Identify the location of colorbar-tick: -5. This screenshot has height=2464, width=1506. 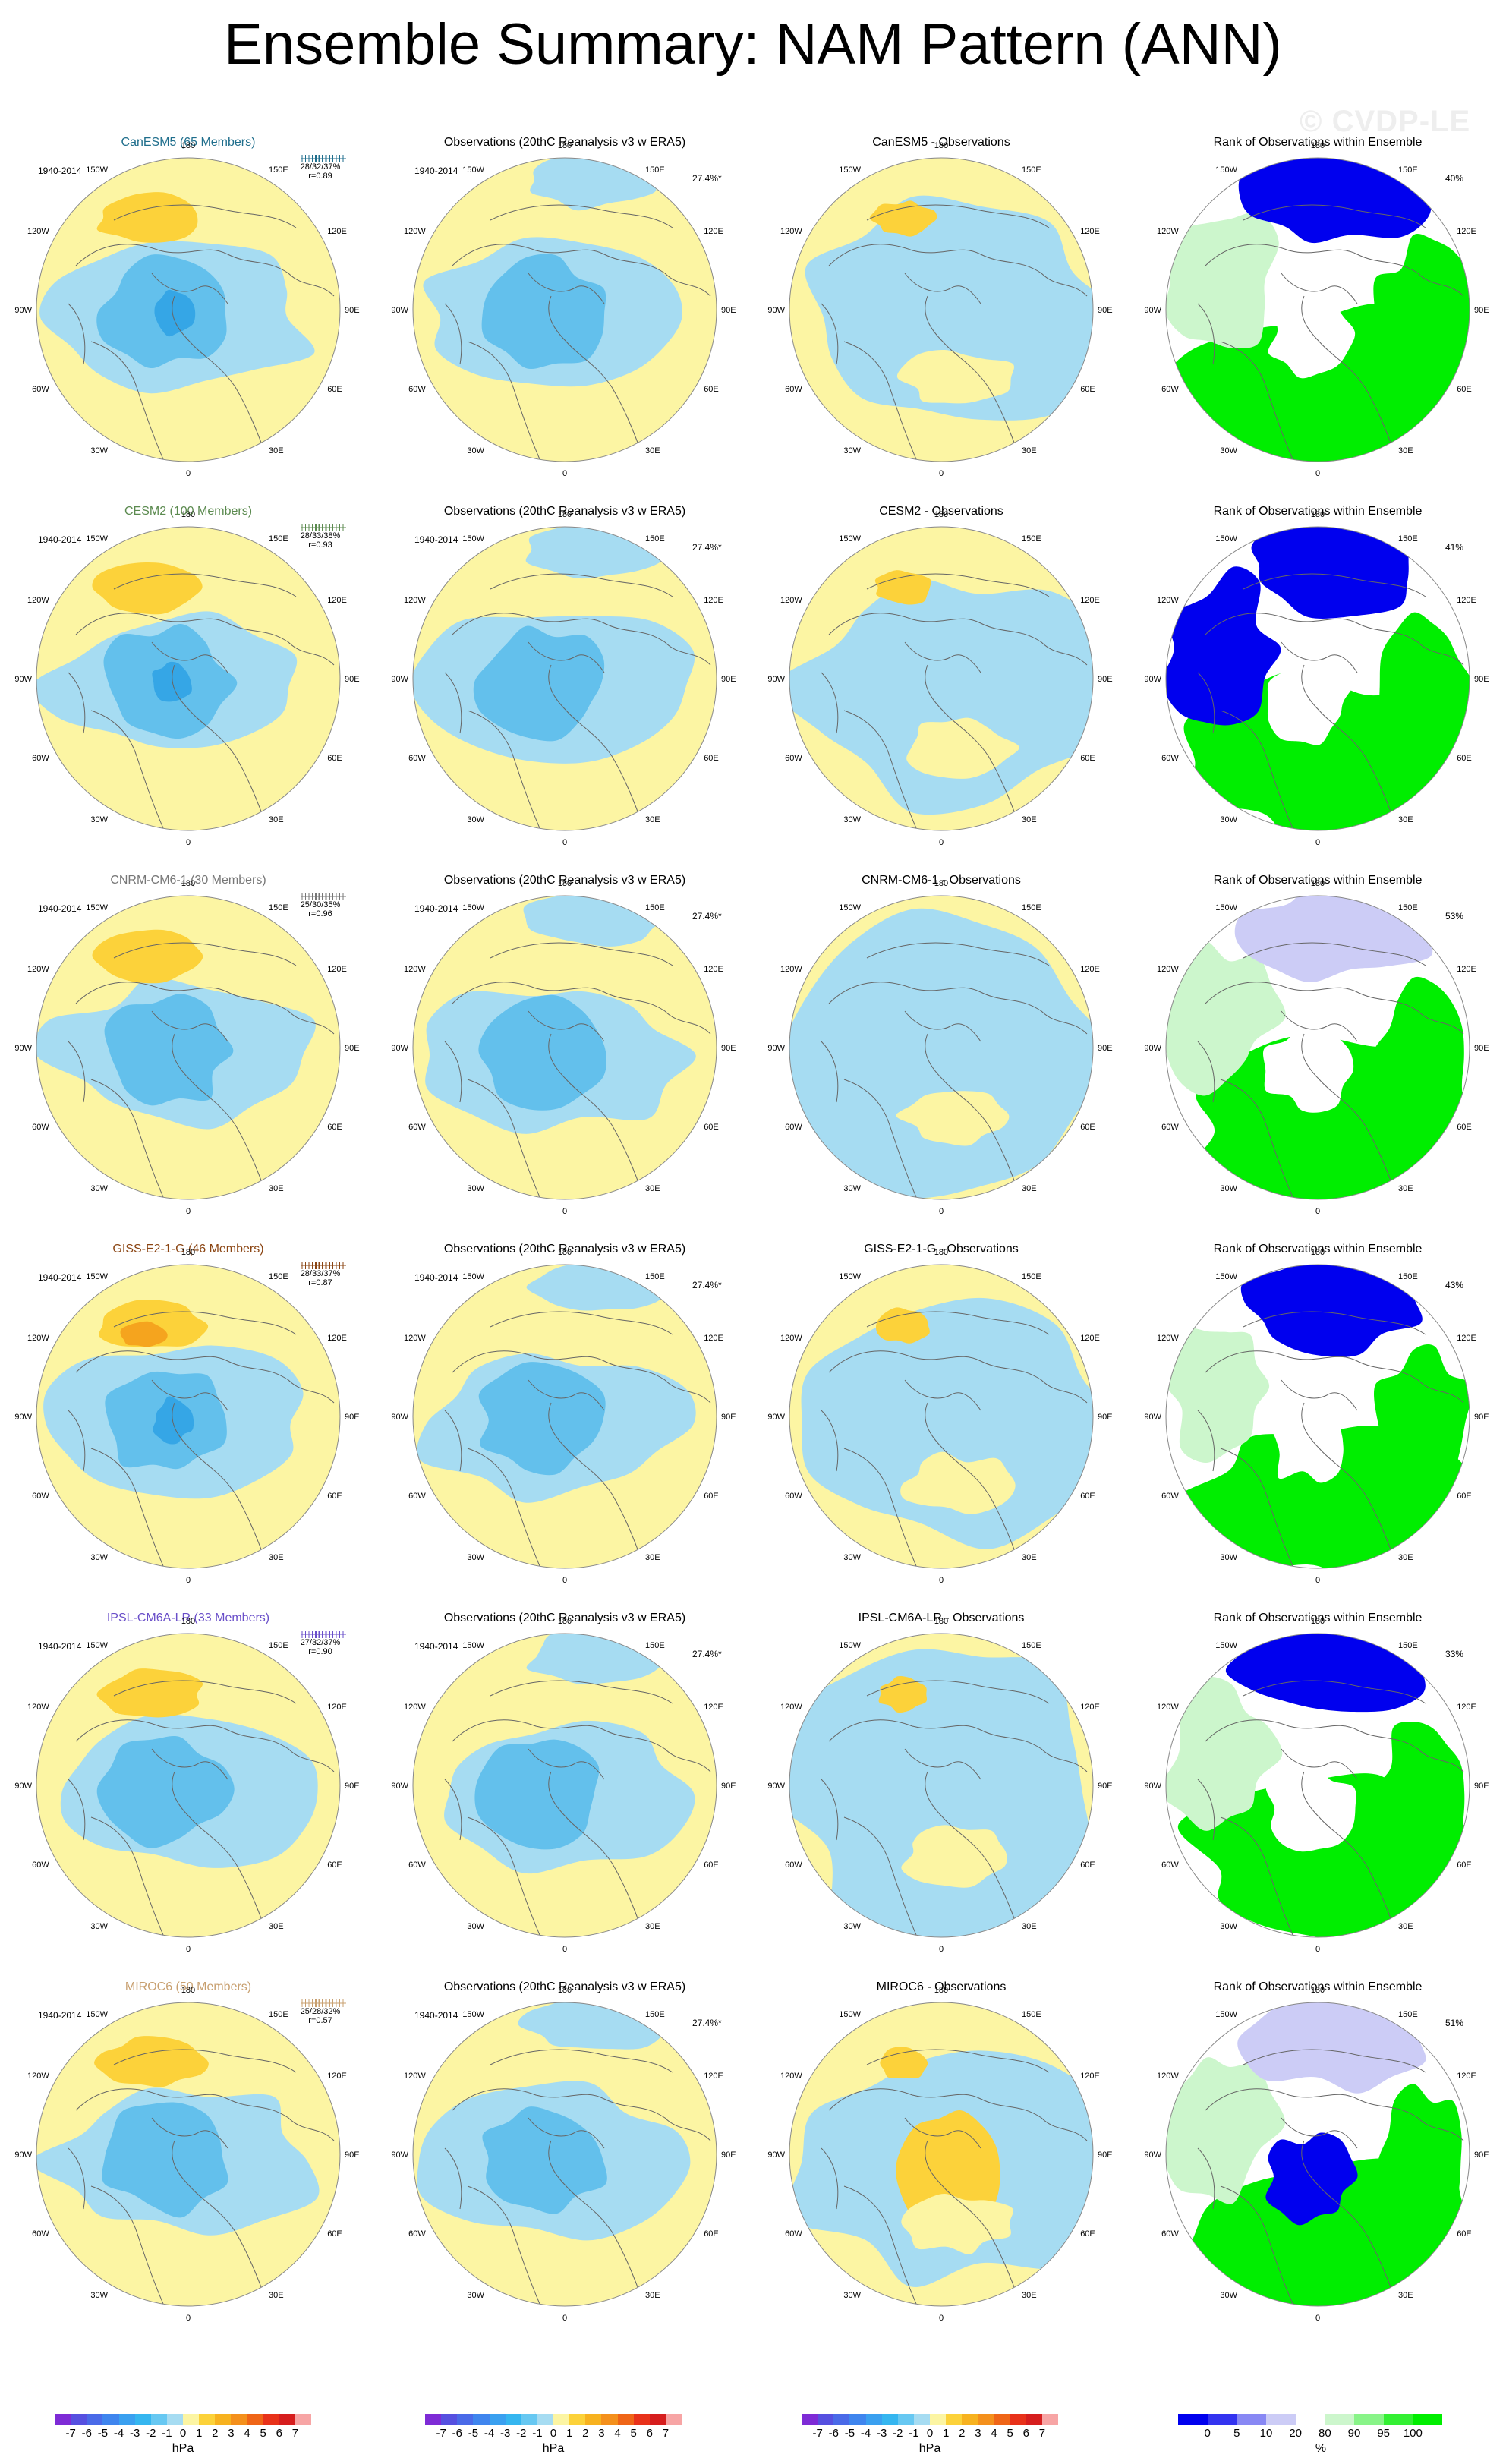
(849, 2433).